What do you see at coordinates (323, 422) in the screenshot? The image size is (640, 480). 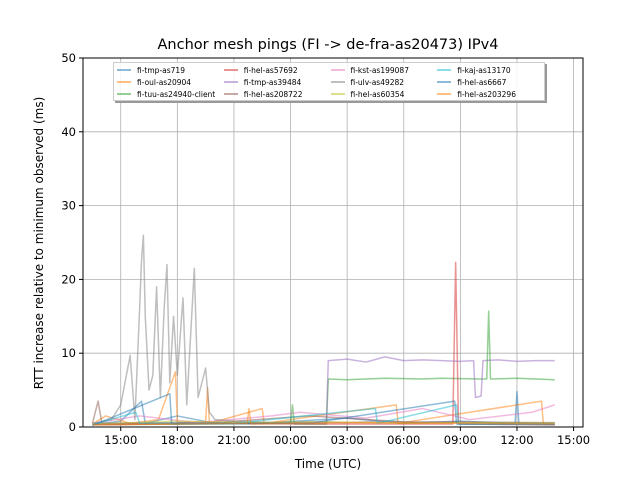 I see `series-line-fi-hel-as60354` at bounding box center [323, 422].